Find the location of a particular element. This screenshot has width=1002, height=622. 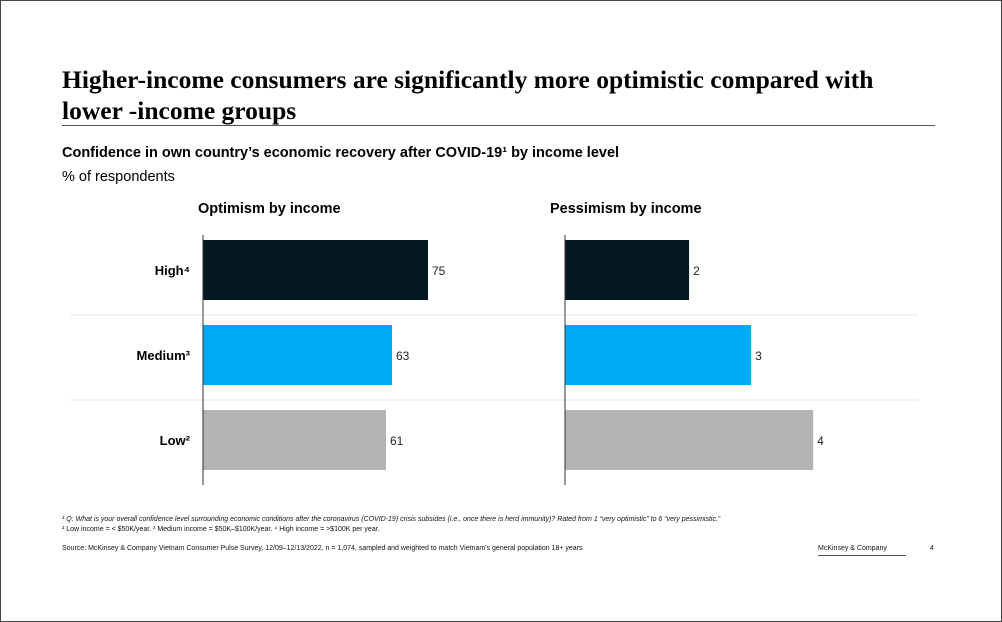

brand-label: McKinsey & Company is located at coordinates (852, 548).